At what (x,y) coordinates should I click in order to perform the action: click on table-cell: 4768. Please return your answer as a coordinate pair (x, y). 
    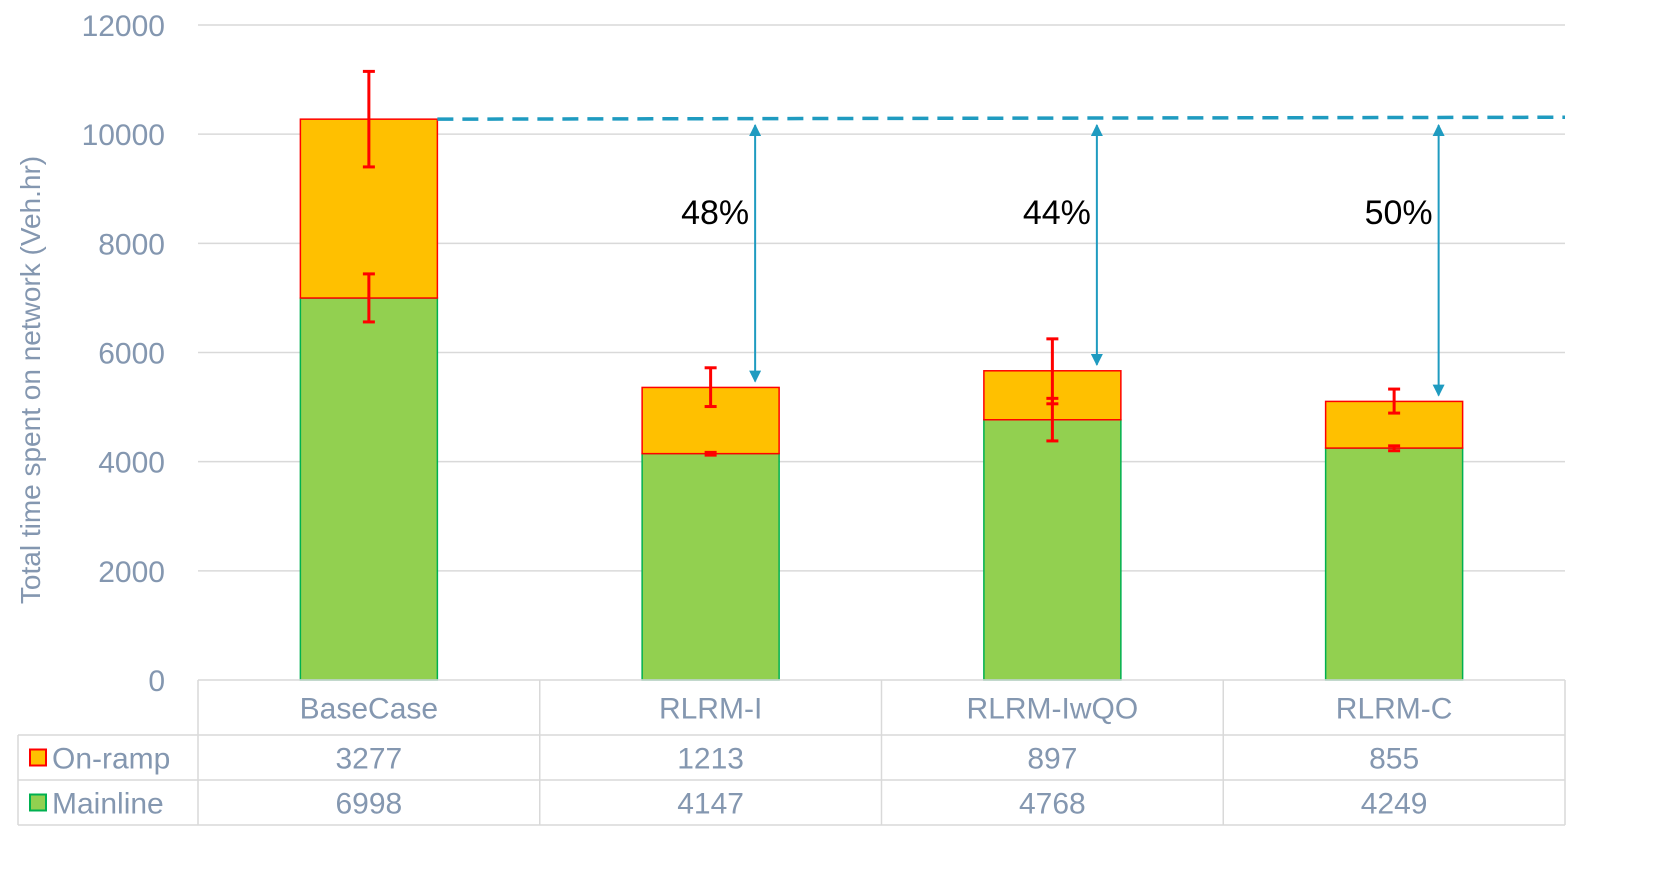
    Looking at the image, I should click on (1052, 804).